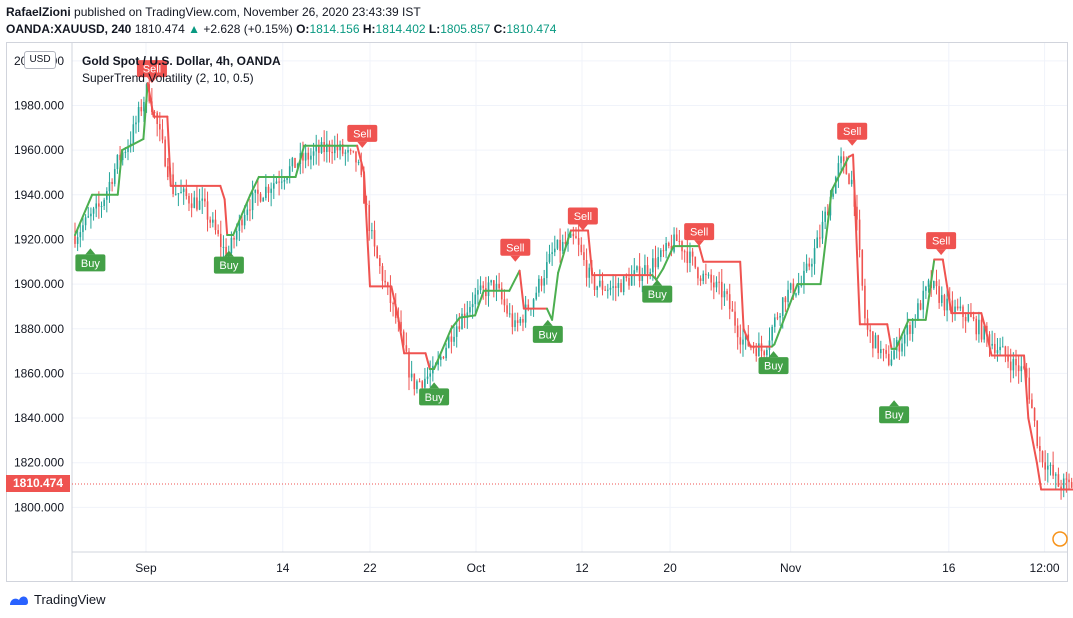 This screenshot has height=618, width=1073. Describe the element at coordinates (670, 568) in the screenshot. I see `x-tick-label: 20` at that location.